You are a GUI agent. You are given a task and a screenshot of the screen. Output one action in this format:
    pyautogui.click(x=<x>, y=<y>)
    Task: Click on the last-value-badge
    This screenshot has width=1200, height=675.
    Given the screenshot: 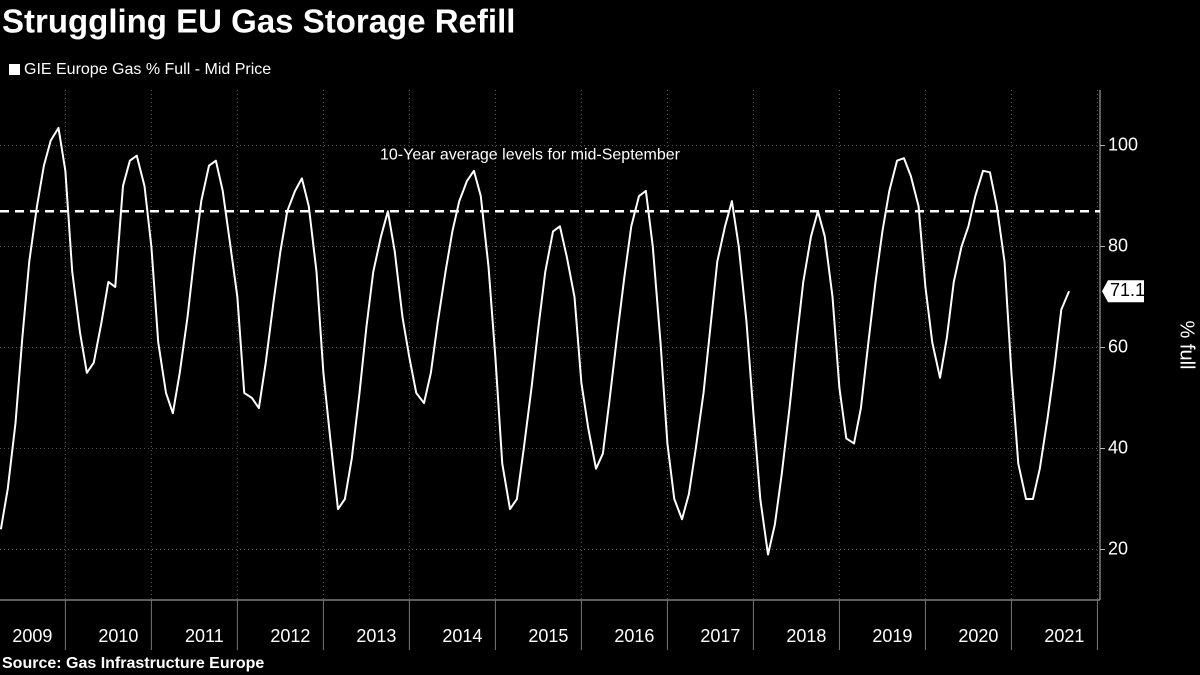 What is the action you would take?
    pyautogui.click(x=1123, y=291)
    